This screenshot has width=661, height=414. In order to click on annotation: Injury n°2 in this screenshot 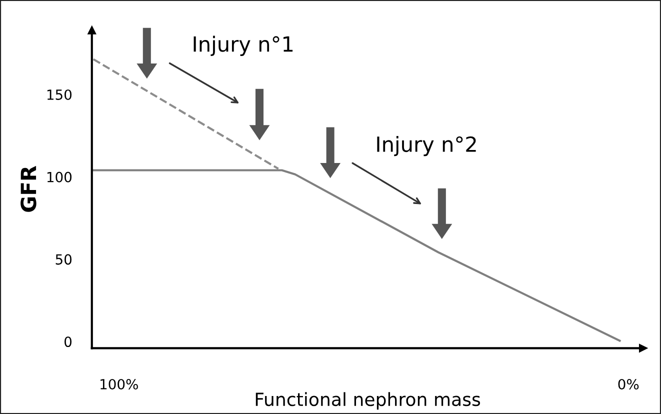, I will do `click(426, 146)`.